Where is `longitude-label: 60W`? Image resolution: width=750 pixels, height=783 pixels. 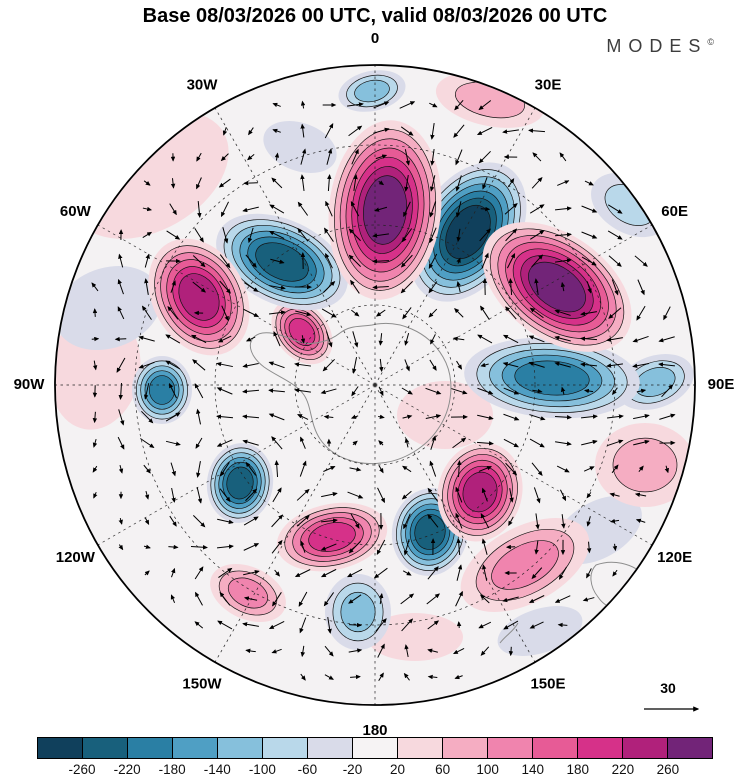 longitude-label: 60W is located at coordinates (76, 211).